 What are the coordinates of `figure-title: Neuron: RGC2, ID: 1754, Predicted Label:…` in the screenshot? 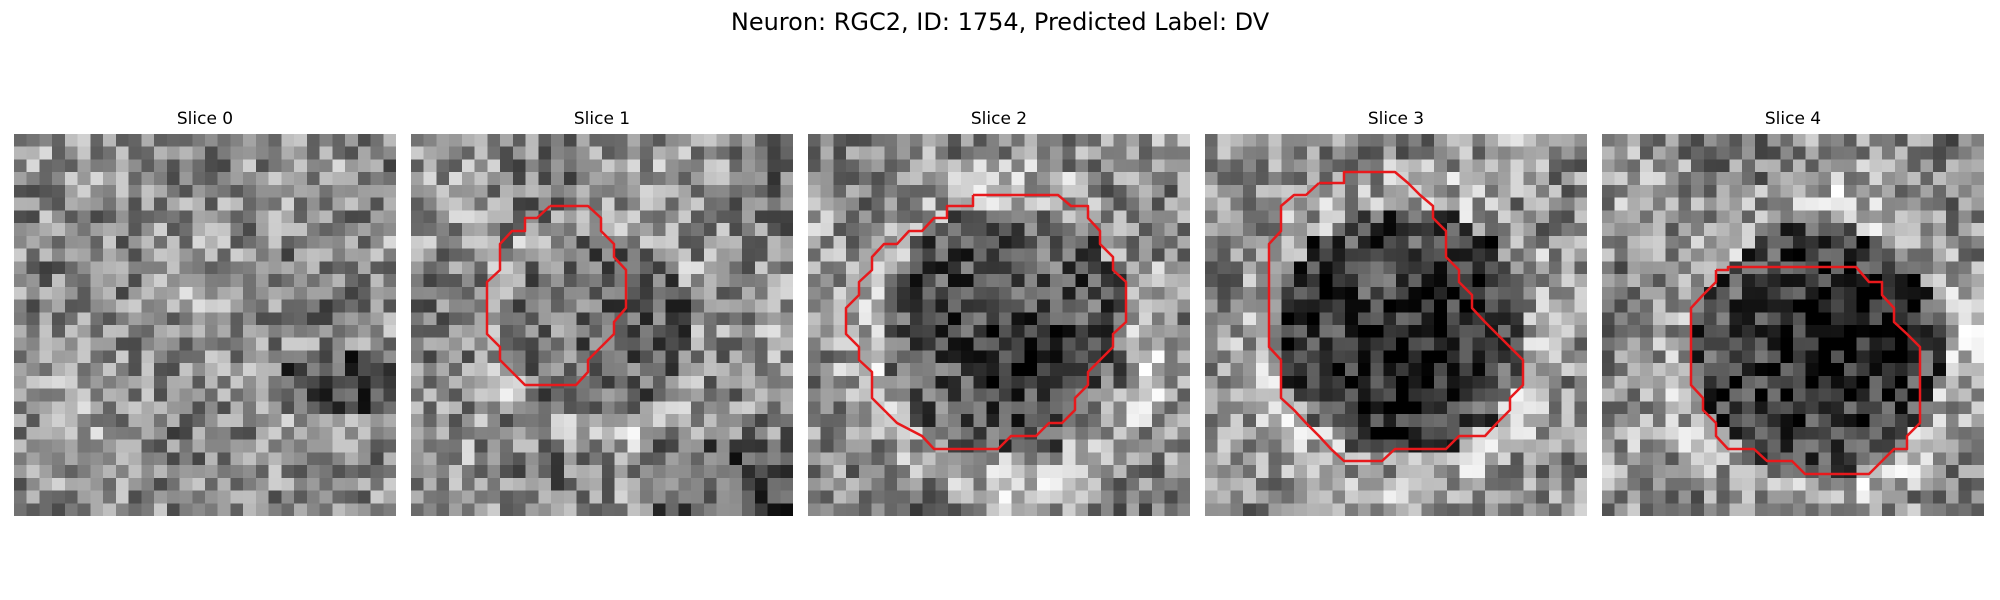 It's located at (1000, 22).